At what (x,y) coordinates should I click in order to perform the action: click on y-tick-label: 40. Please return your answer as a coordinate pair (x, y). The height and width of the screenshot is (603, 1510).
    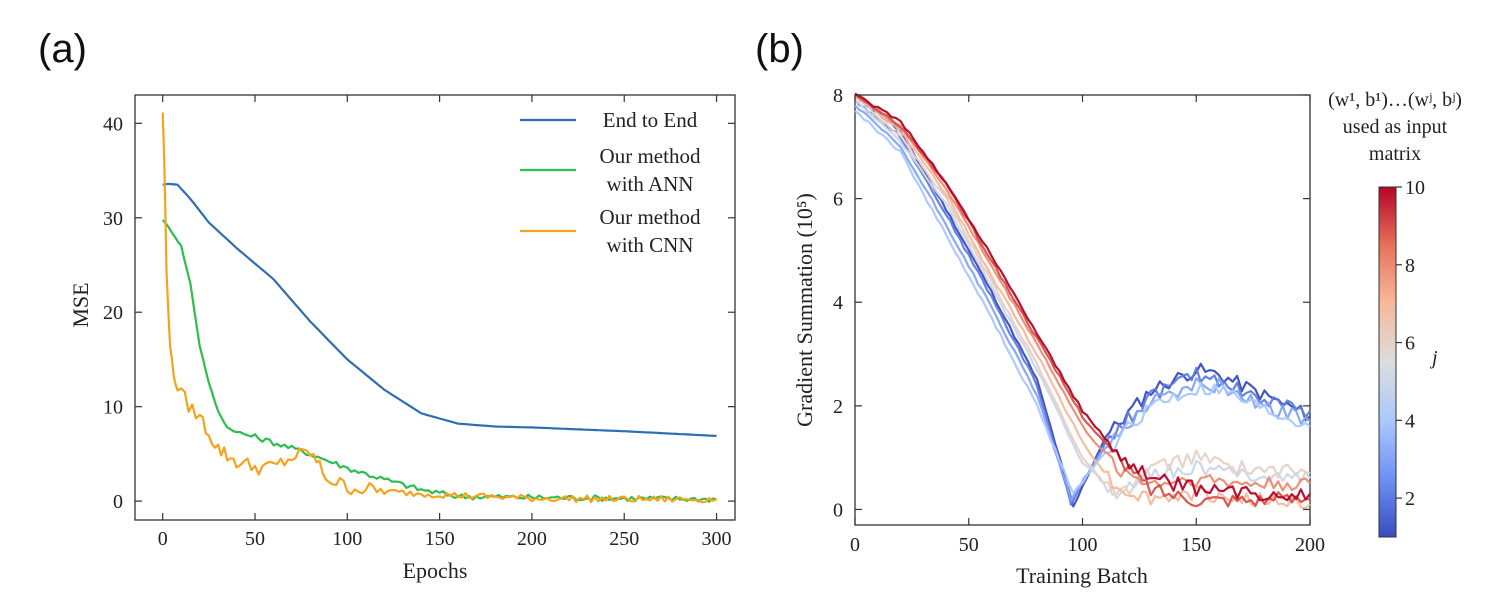
    Looking at the image, I should click on (113, 124).